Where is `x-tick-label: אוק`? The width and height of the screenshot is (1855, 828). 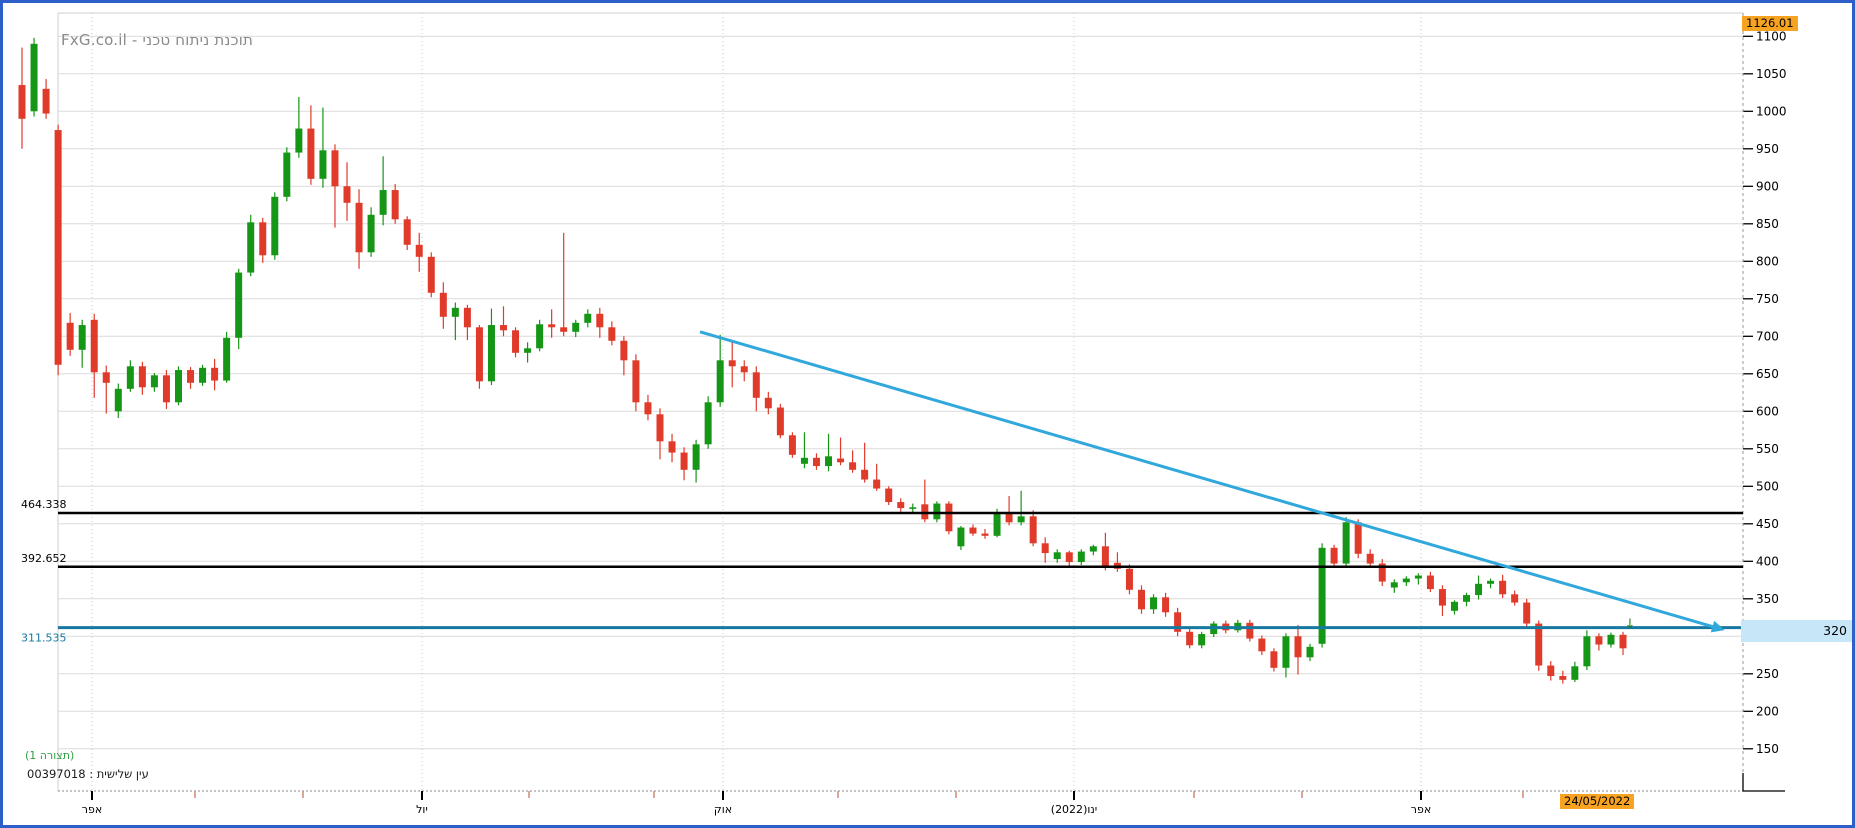 x-tick-label: אוק is located at coordinates (723, 809).